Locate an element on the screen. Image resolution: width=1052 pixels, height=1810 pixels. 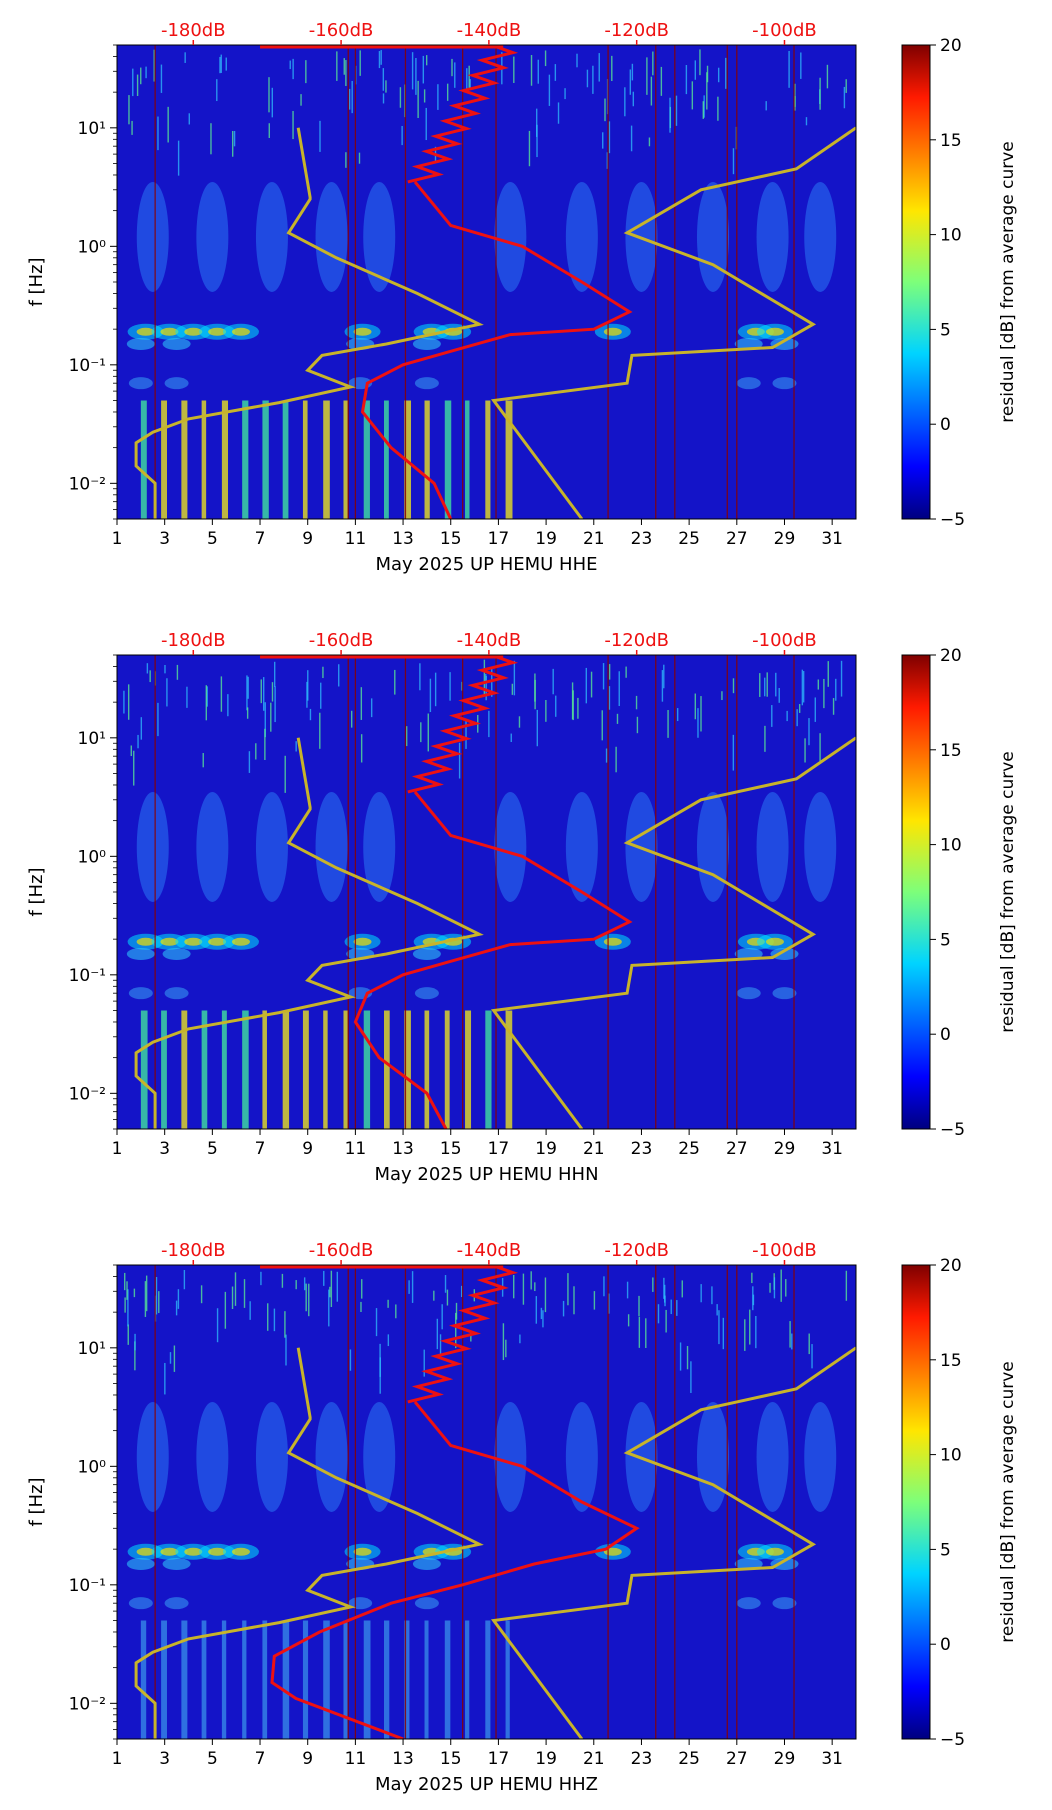
x-tick-label: 9 is located at coordinates (307, 1759).